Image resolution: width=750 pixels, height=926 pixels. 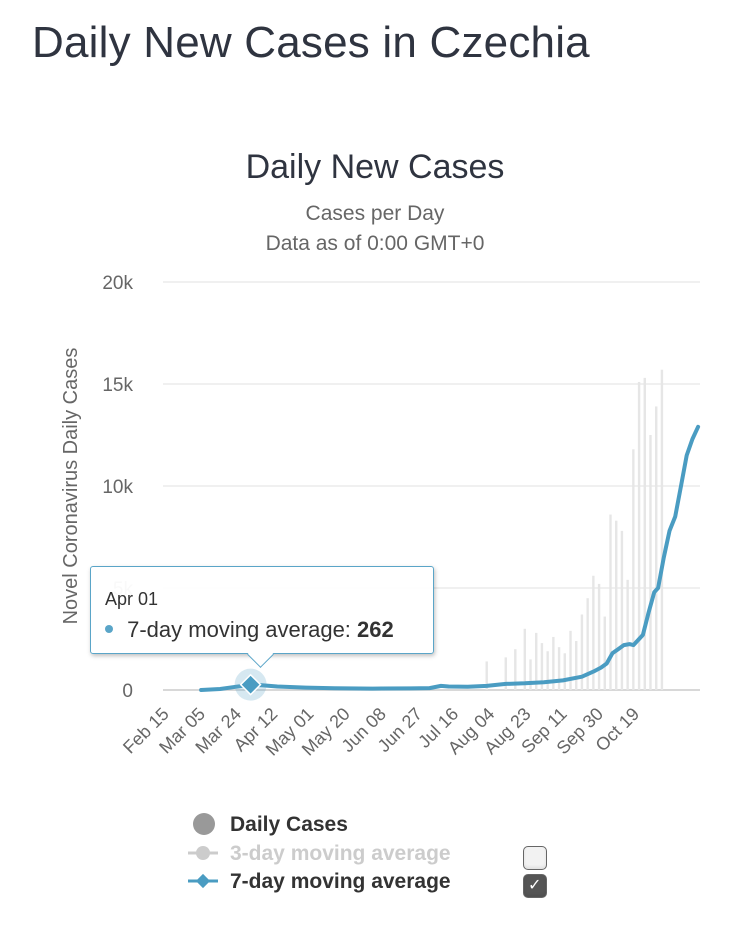 What do you see at coordinates (375, 629) in the screenshot?
I see `tooltip-value: 262` at bounding box center [375, 629].